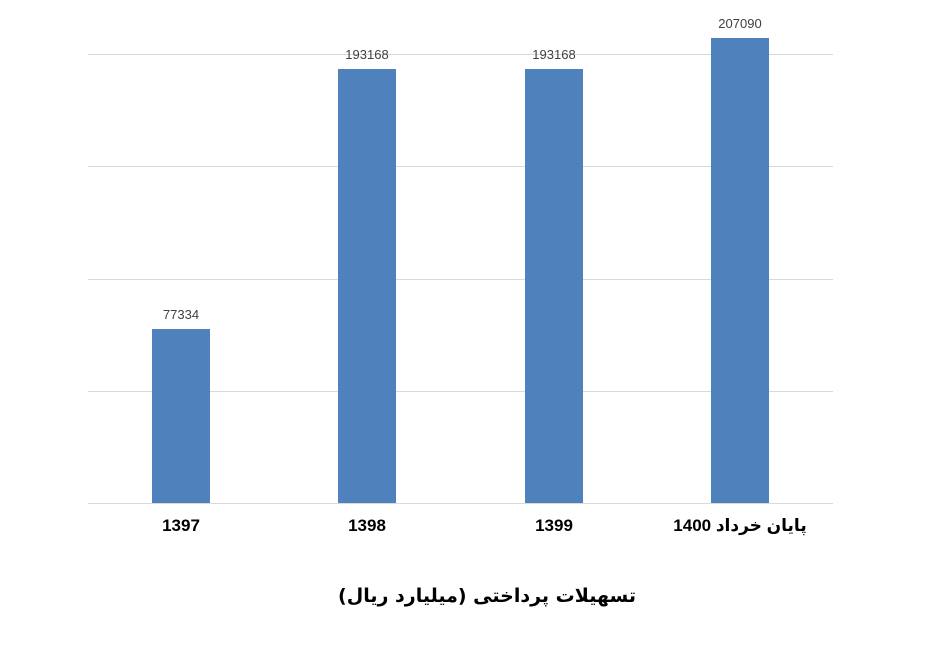  Describe the element at coordinates (740, 270) in the screenshot. I see `bar-پایان خرداد 1400` at that location.